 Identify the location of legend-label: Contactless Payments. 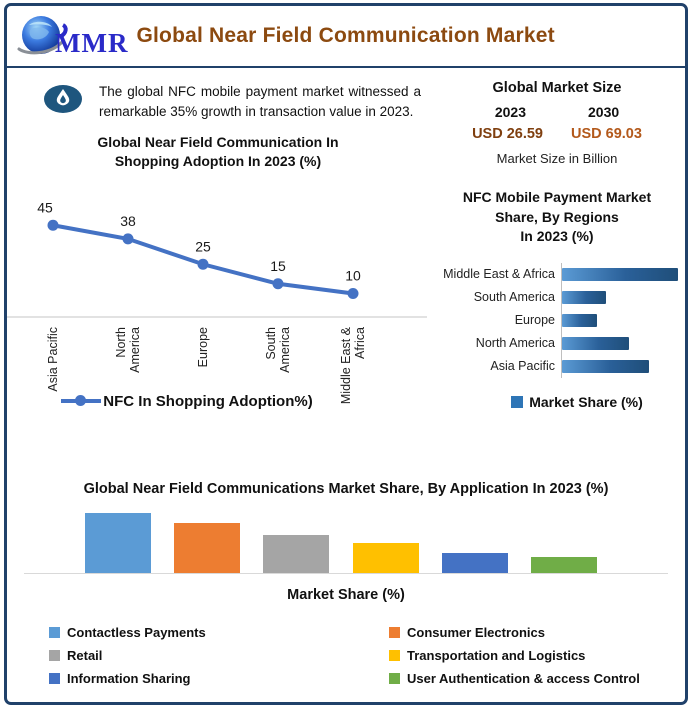
(136, 632).